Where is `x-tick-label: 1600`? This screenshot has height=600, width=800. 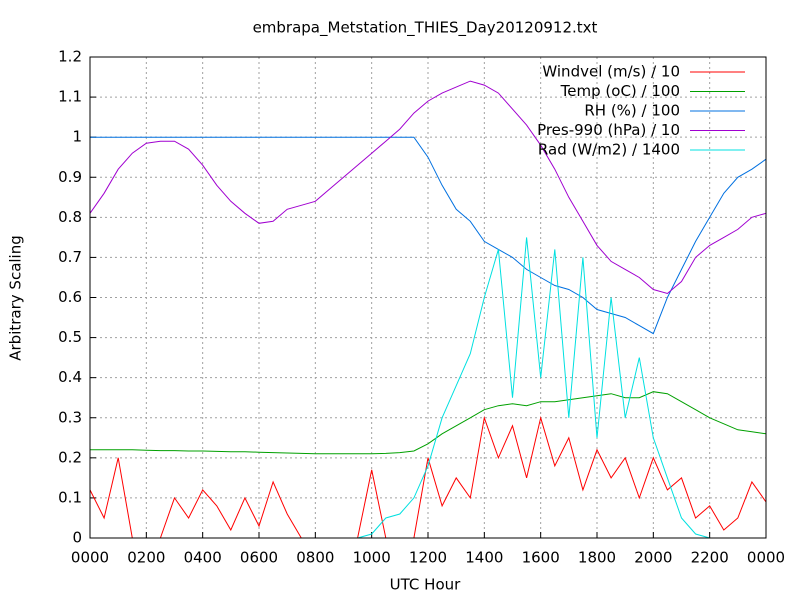
x-tick-label: 1600 is located at coordinates (541, 558).